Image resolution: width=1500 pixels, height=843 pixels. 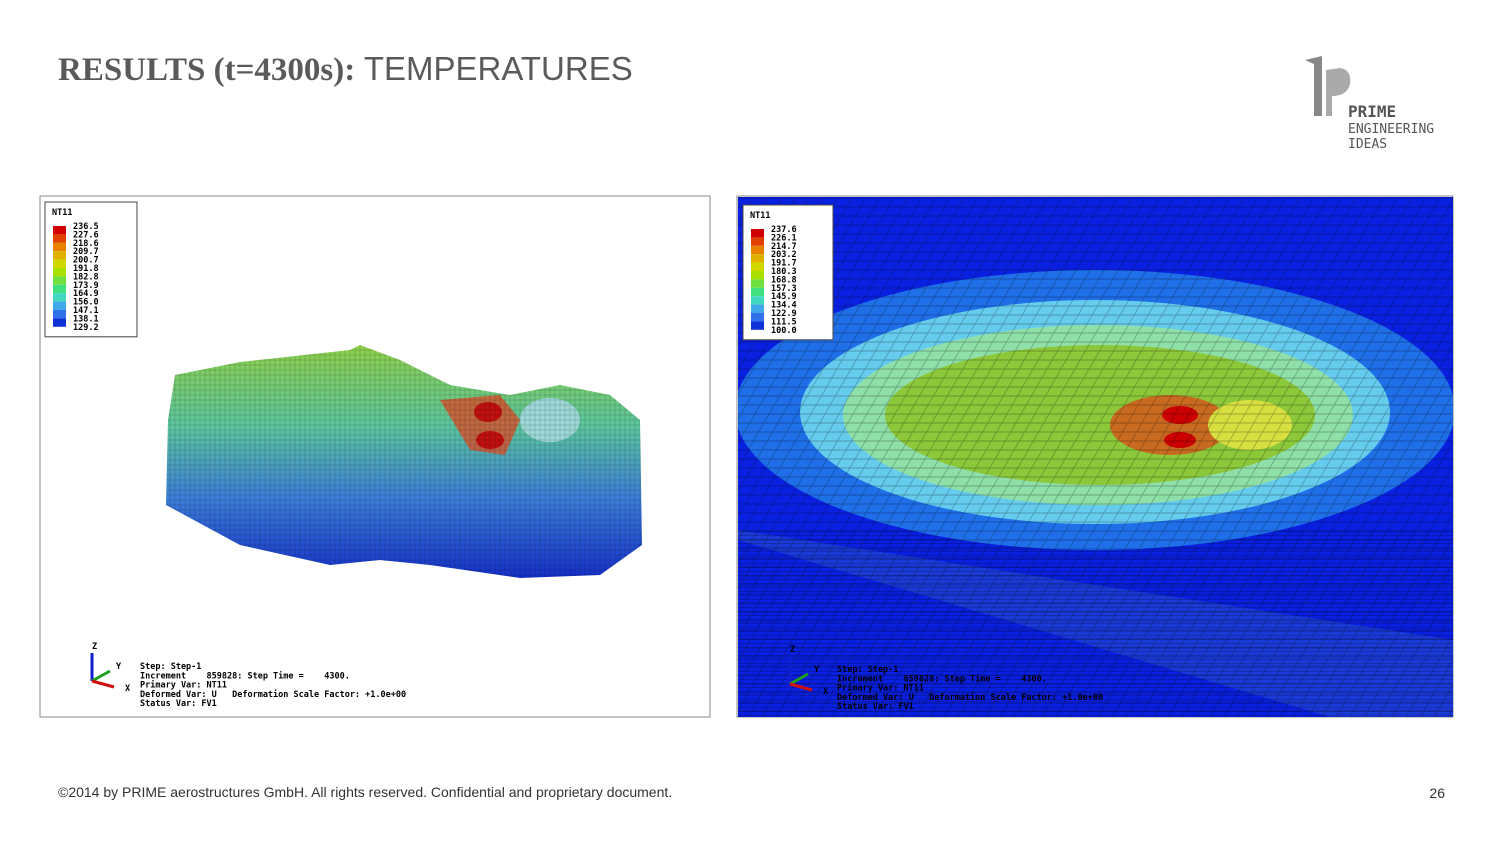 What do you see at coordinates (784, 230) in the screenshot?
I see `legend-label: 237.6` at bounding box center [784, 230].